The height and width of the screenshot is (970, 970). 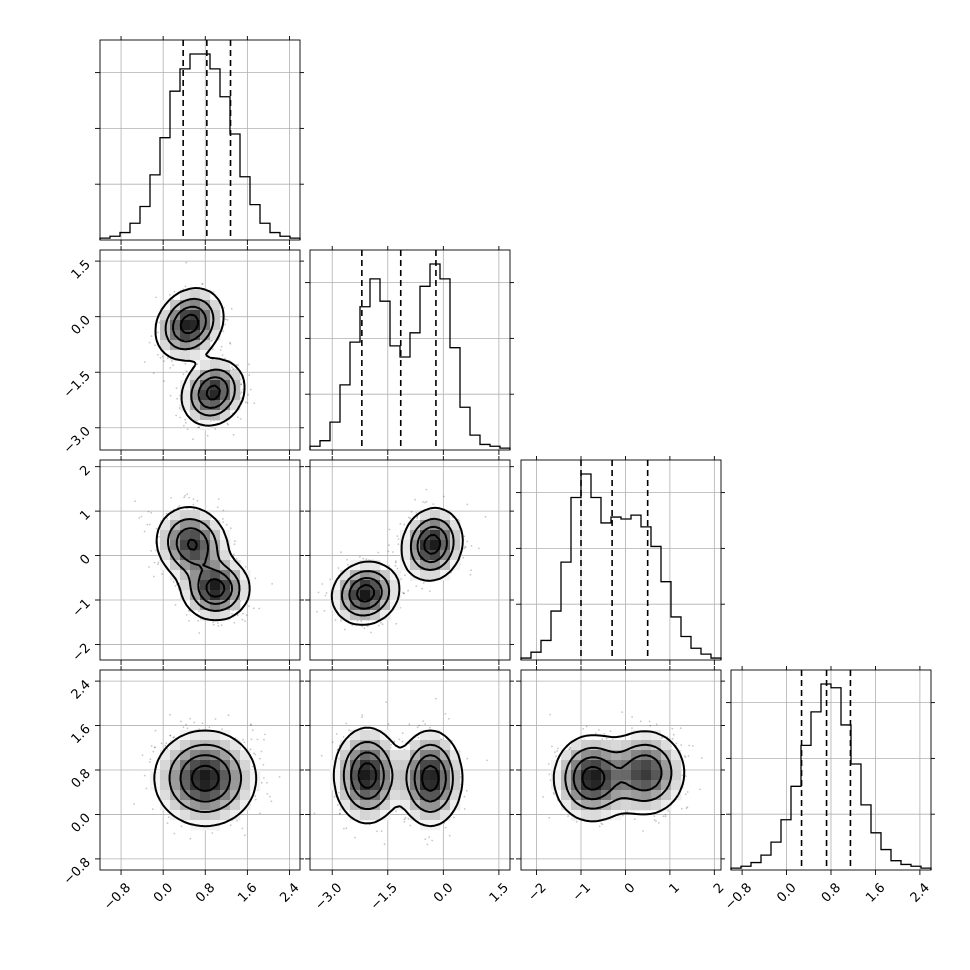 I want to click on y-tick-label: −1, so click(x=82, y=608).